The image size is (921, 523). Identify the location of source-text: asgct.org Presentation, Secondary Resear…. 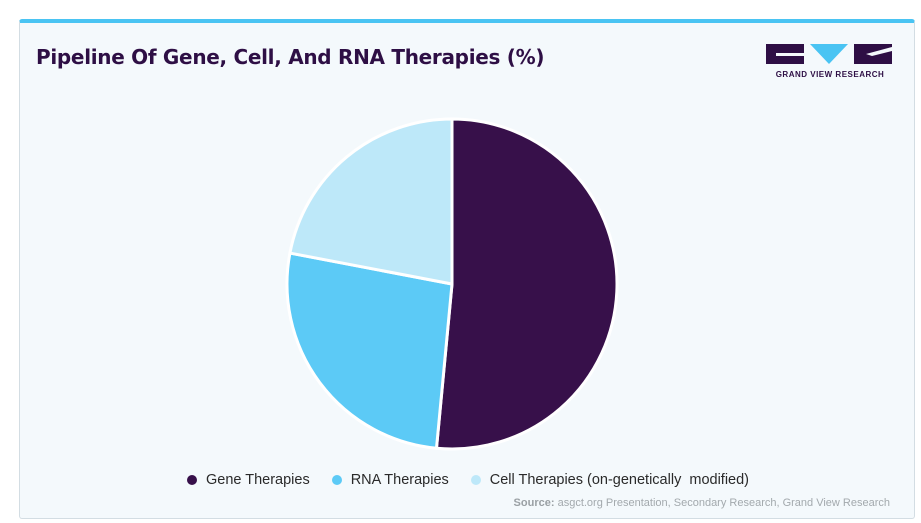
(723, 503).